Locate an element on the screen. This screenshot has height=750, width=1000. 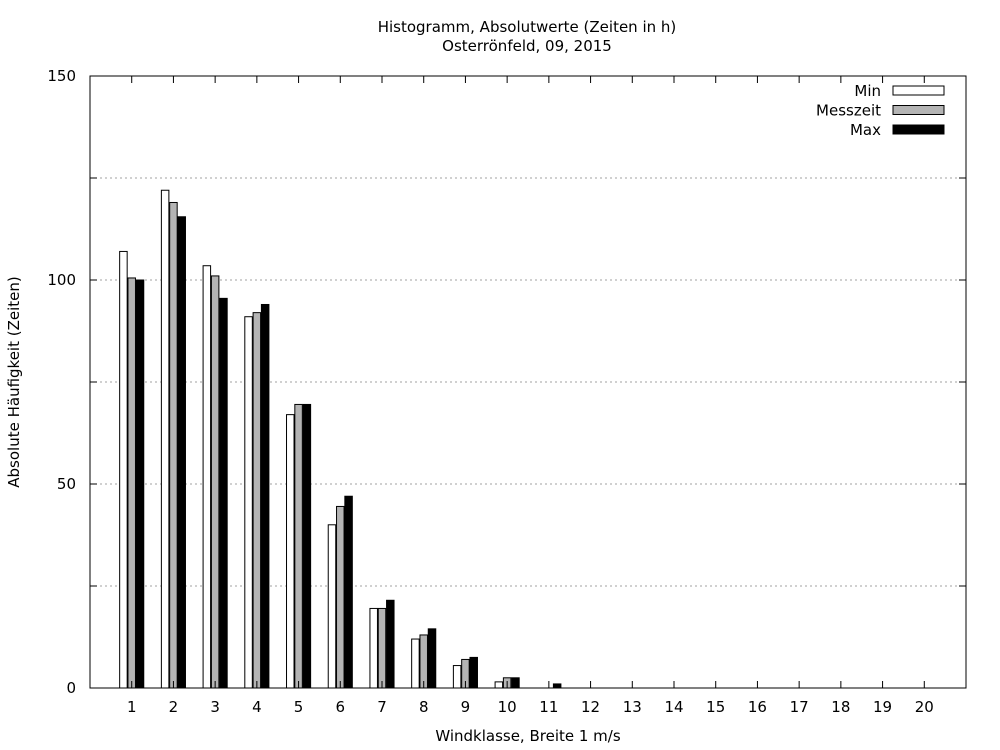
x-tick-label: 4 is located at coordinates (257, 707).